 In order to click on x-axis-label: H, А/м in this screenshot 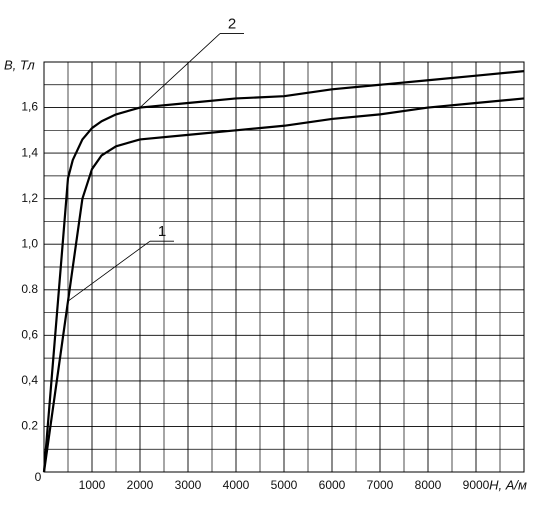, I will do `click(508, 484)`.